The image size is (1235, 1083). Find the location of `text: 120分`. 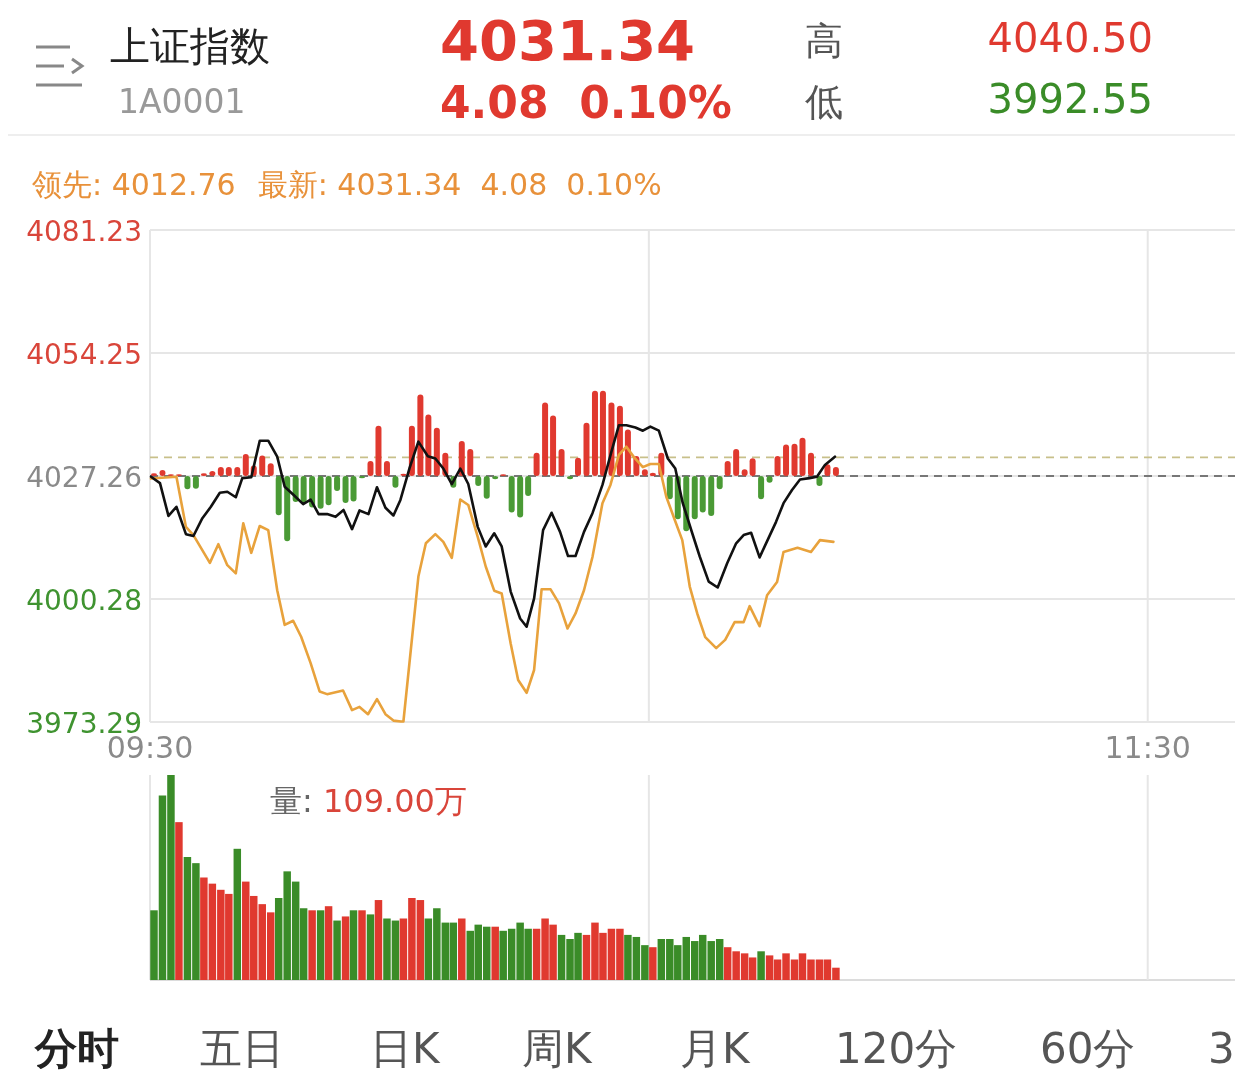

text: 120分 is located at coordinates (896, 1048).